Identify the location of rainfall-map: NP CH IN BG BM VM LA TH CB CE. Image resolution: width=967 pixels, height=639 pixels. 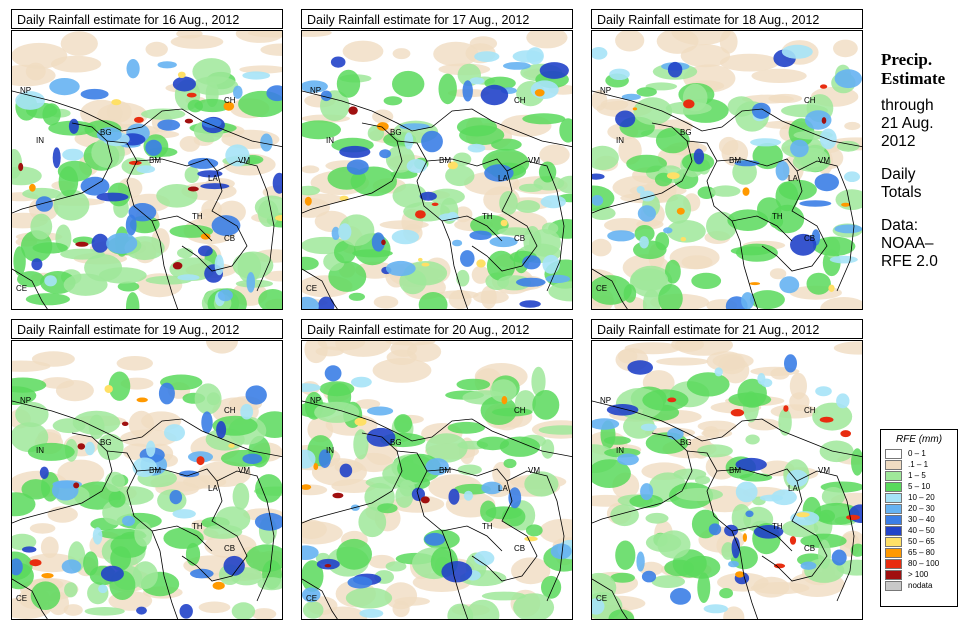
(437, 480).